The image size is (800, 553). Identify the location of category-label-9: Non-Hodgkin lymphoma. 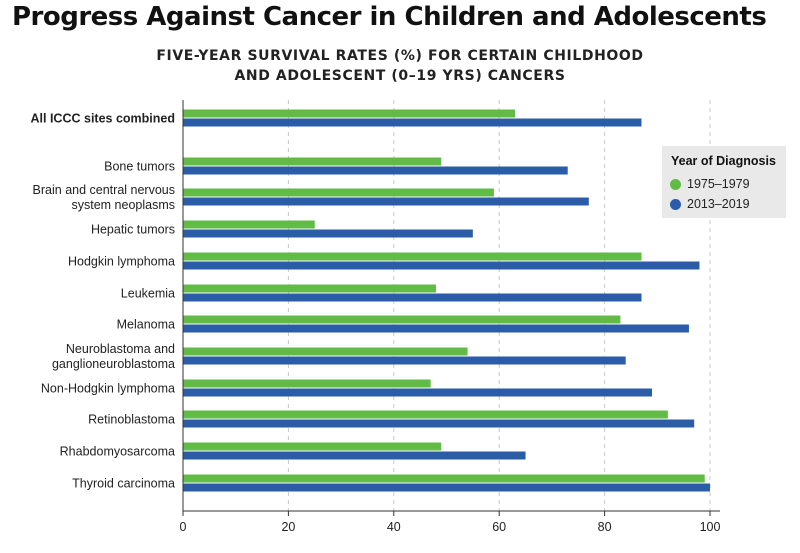
(108, 389).